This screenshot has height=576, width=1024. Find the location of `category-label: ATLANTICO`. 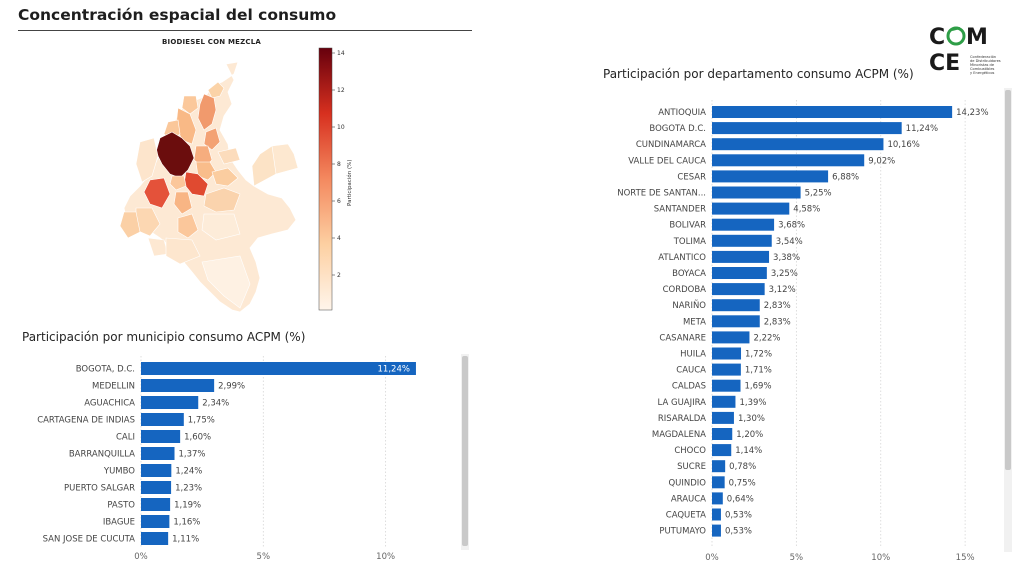

category-label: ATLANTICO is located at coordinates (682, 258).